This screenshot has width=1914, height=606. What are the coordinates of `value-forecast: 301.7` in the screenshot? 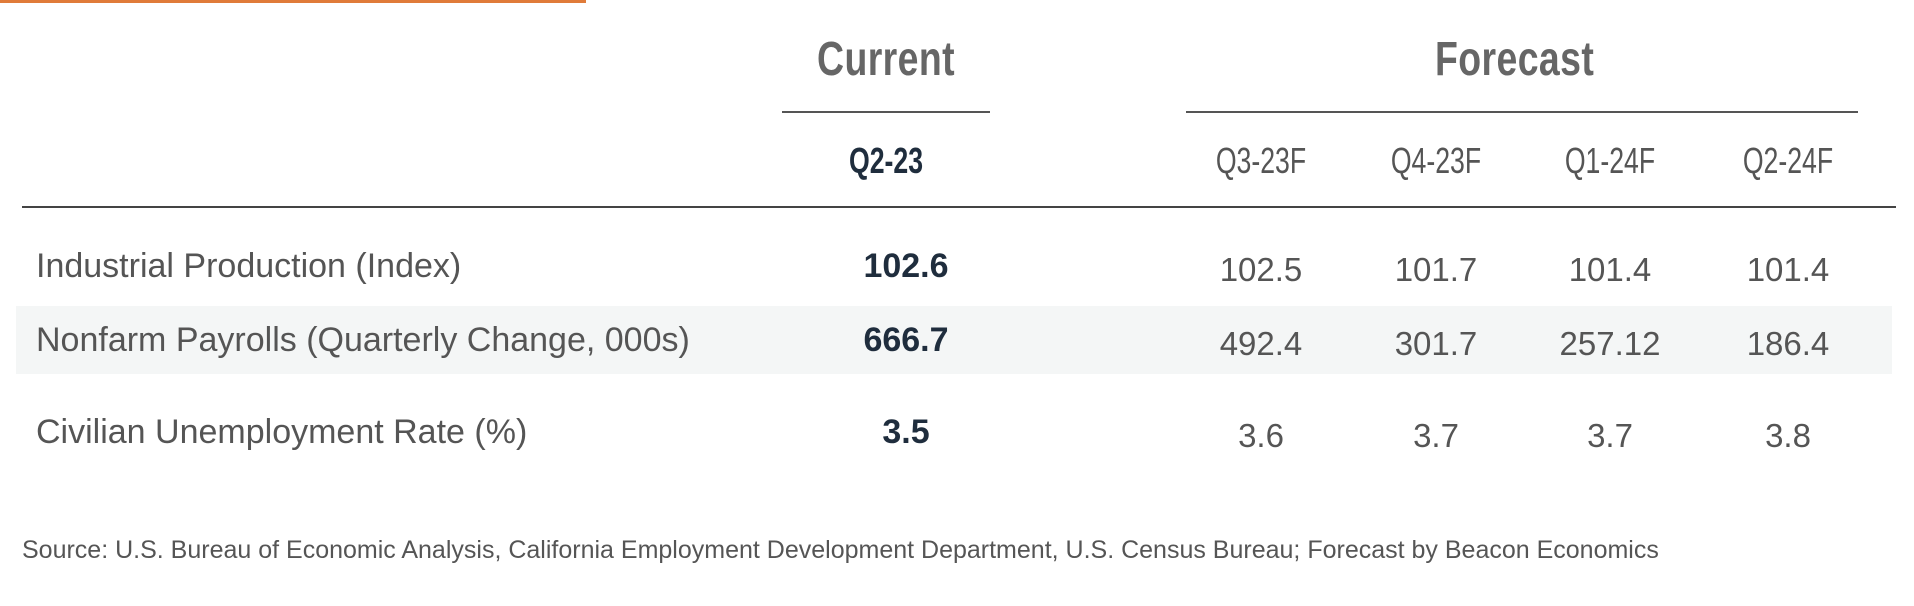 It's located at (1436, 343).